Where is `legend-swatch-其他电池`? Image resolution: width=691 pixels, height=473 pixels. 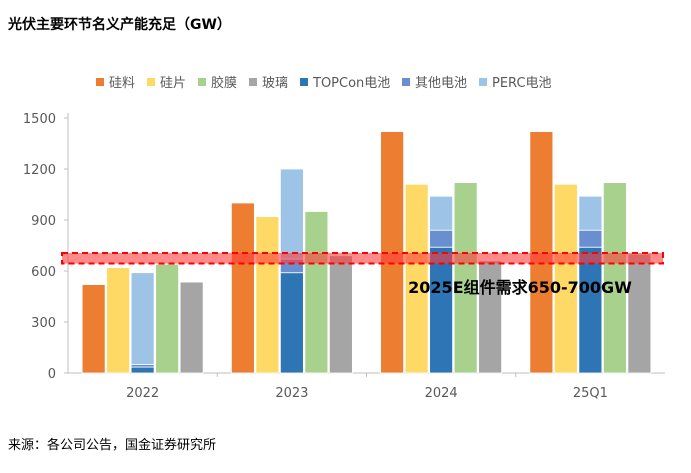
legend-swatch-其他电池 is located at coordinates (406, 82).